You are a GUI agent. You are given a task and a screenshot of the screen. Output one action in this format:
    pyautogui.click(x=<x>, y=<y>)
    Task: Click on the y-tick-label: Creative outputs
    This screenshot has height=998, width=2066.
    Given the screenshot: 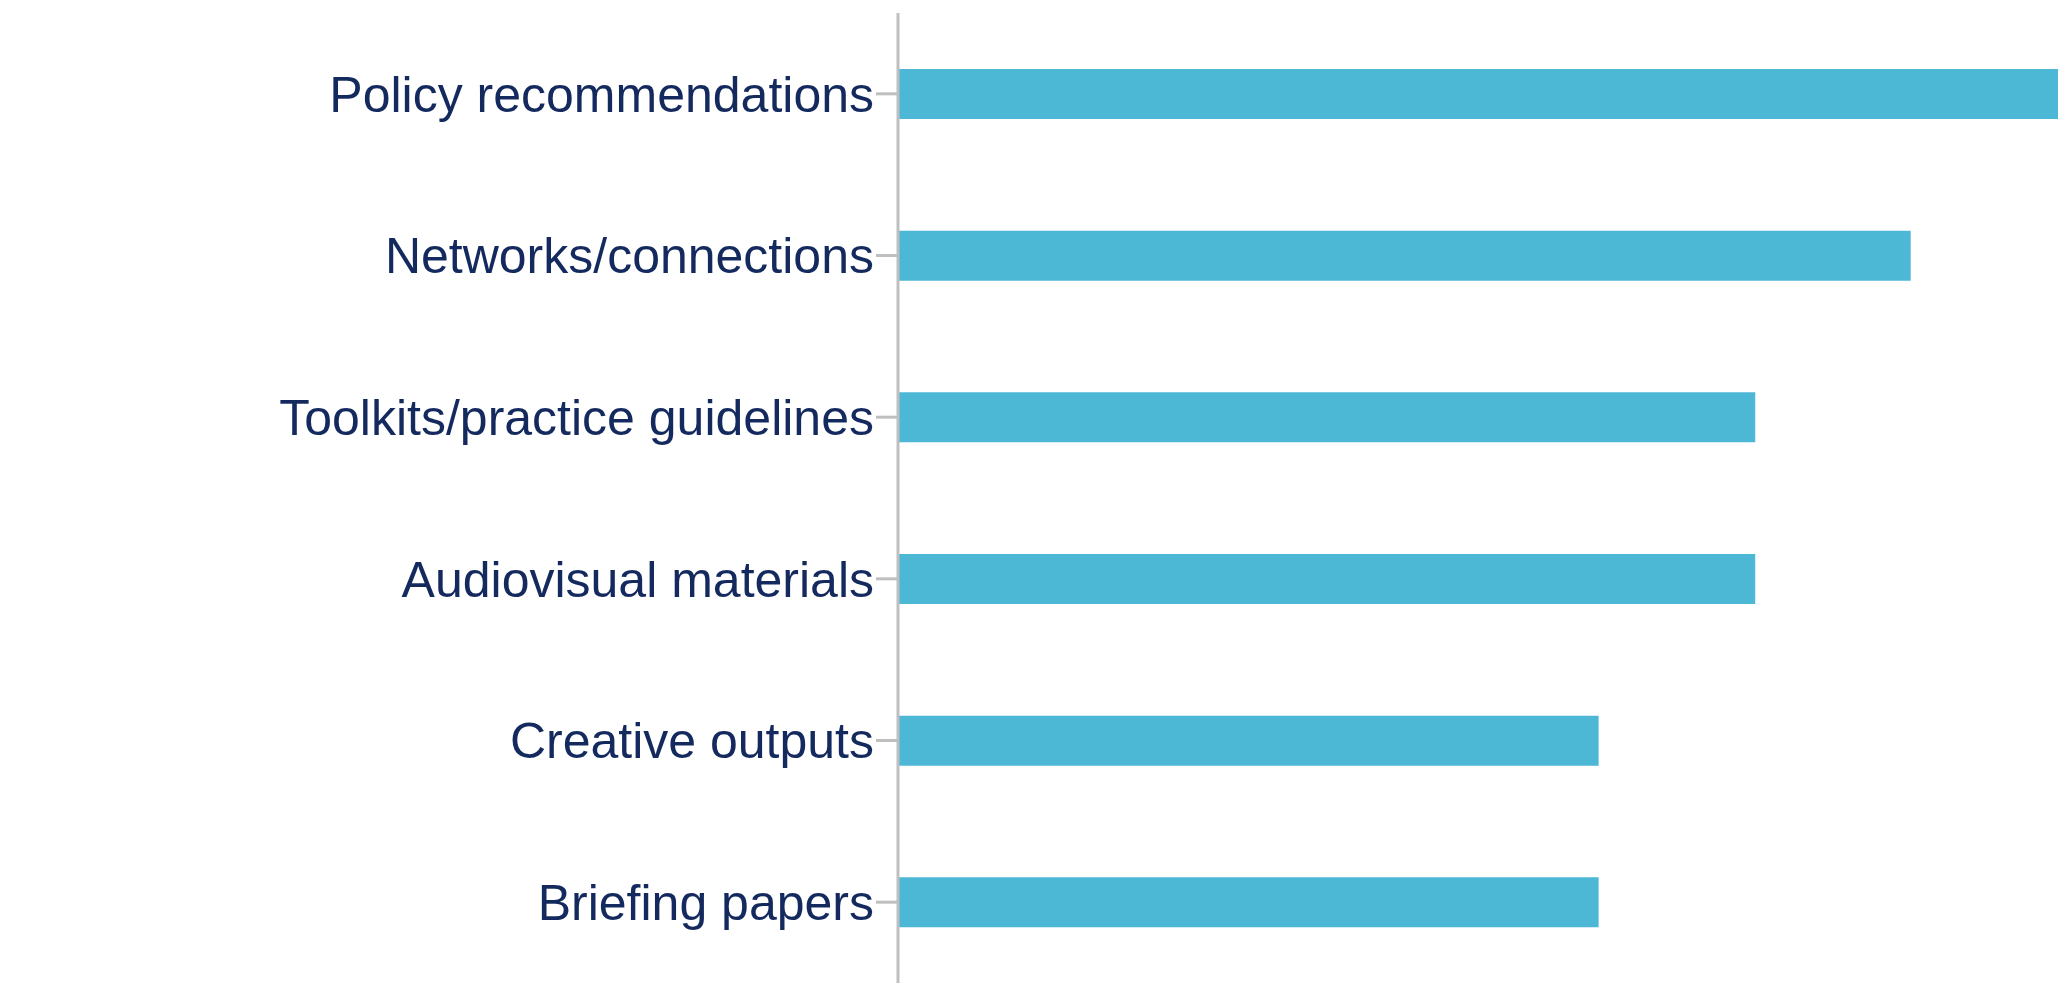 What is the action you would take?
    pyautogui.click(x=691, y=741)
    